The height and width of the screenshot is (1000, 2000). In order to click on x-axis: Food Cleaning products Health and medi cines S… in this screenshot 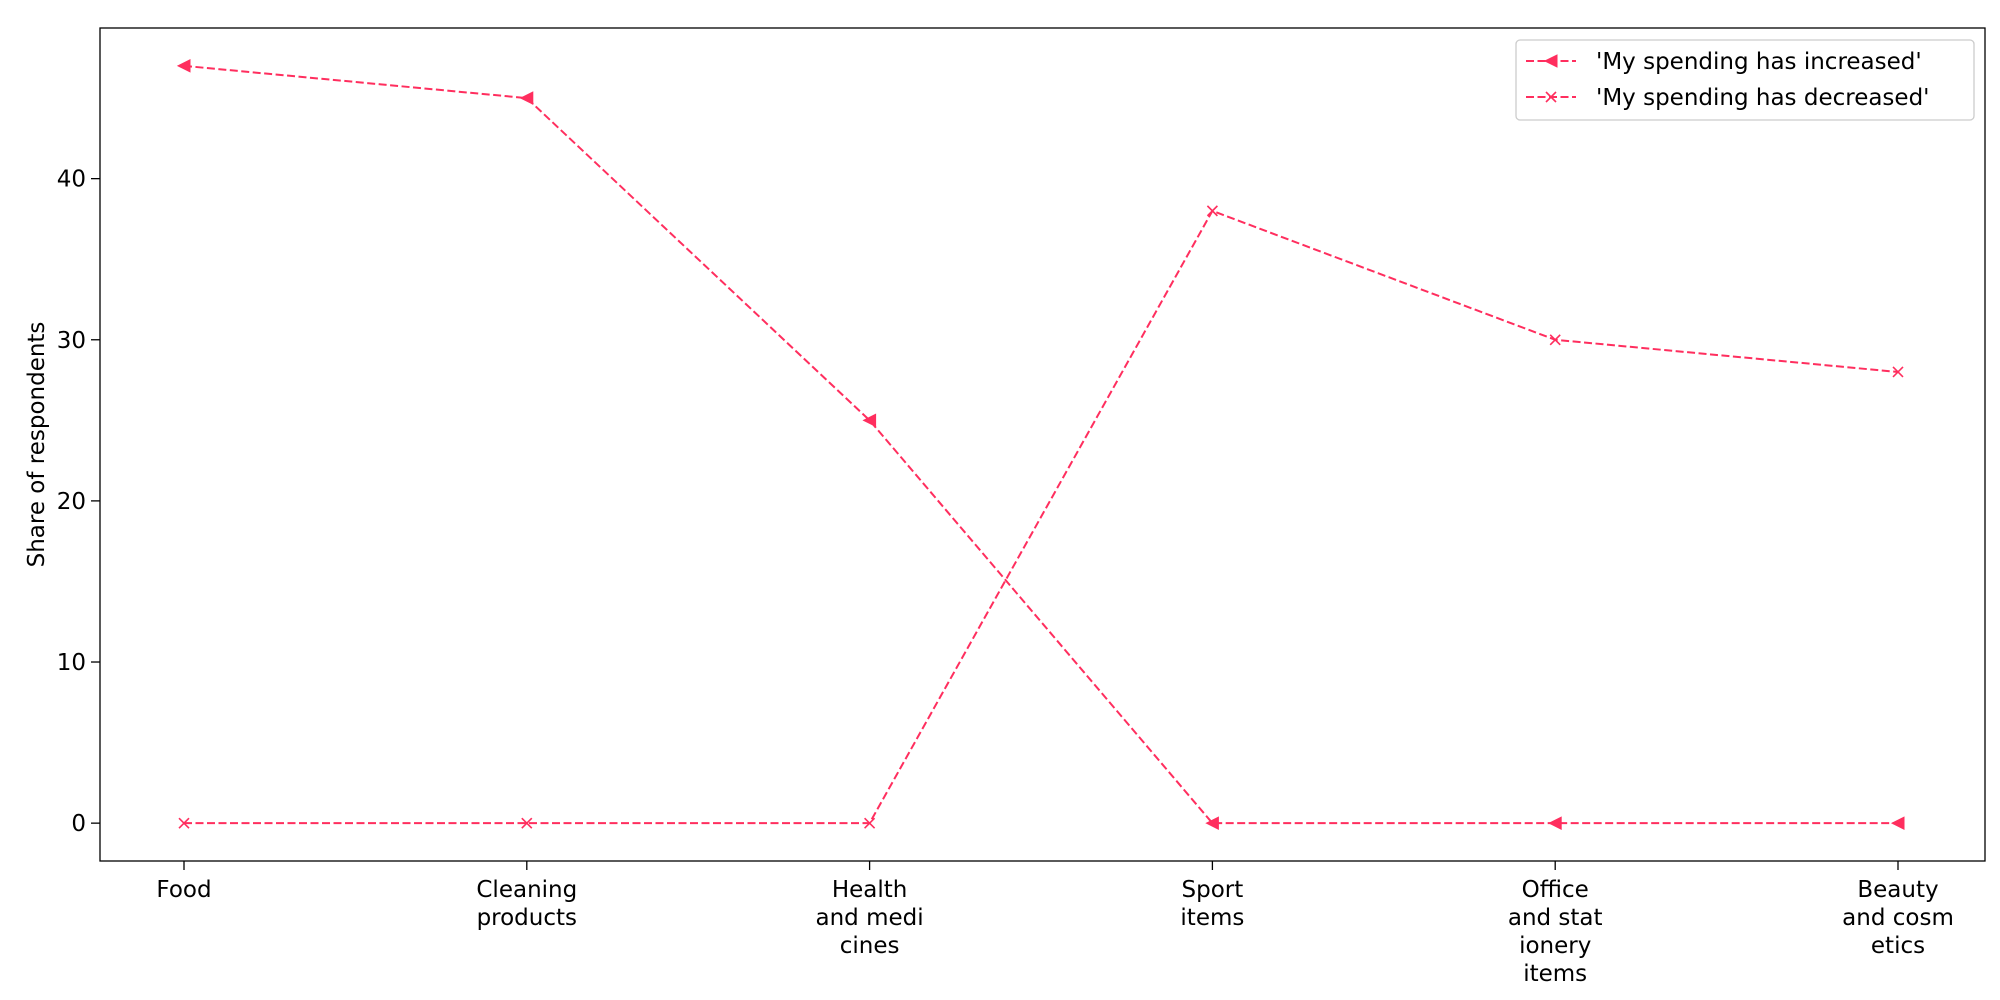, I will do `click(1055, 924)`.